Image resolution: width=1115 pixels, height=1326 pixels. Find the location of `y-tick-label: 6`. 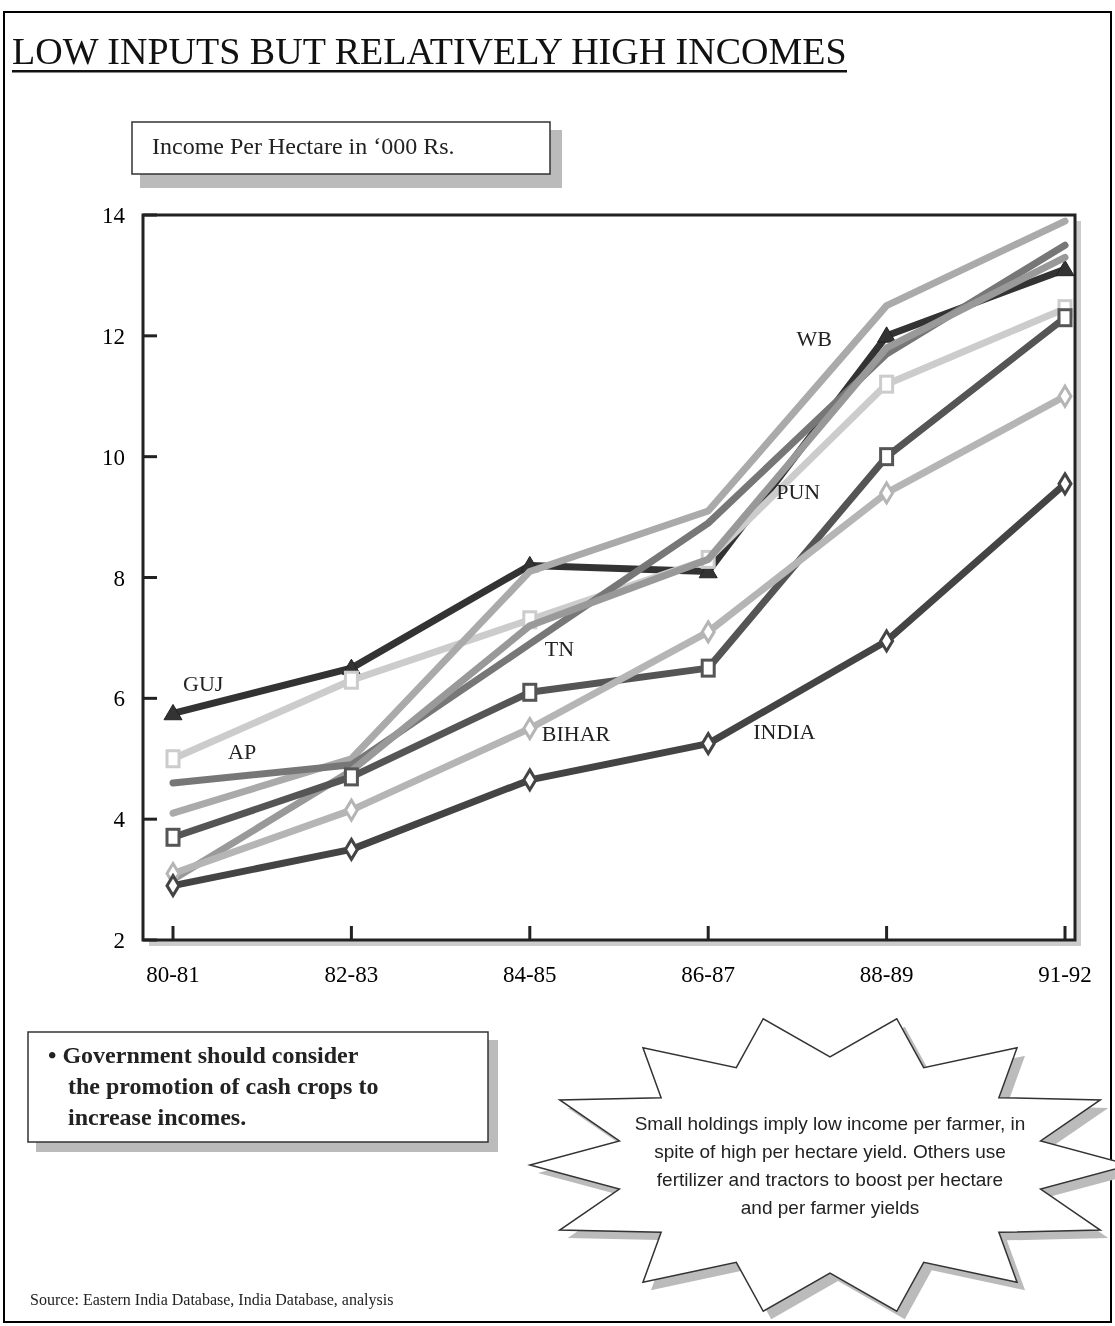

y-tick-label: 6 is located at coordinates (119, 699).